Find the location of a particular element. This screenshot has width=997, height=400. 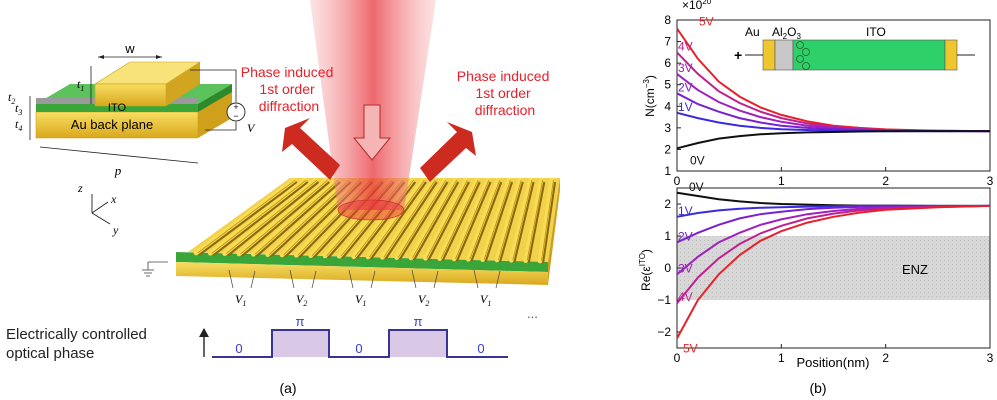

bottom-plot-axes: 0 1 2 3 −2 −1 0 1 2 is located at coordinates (825, 281).